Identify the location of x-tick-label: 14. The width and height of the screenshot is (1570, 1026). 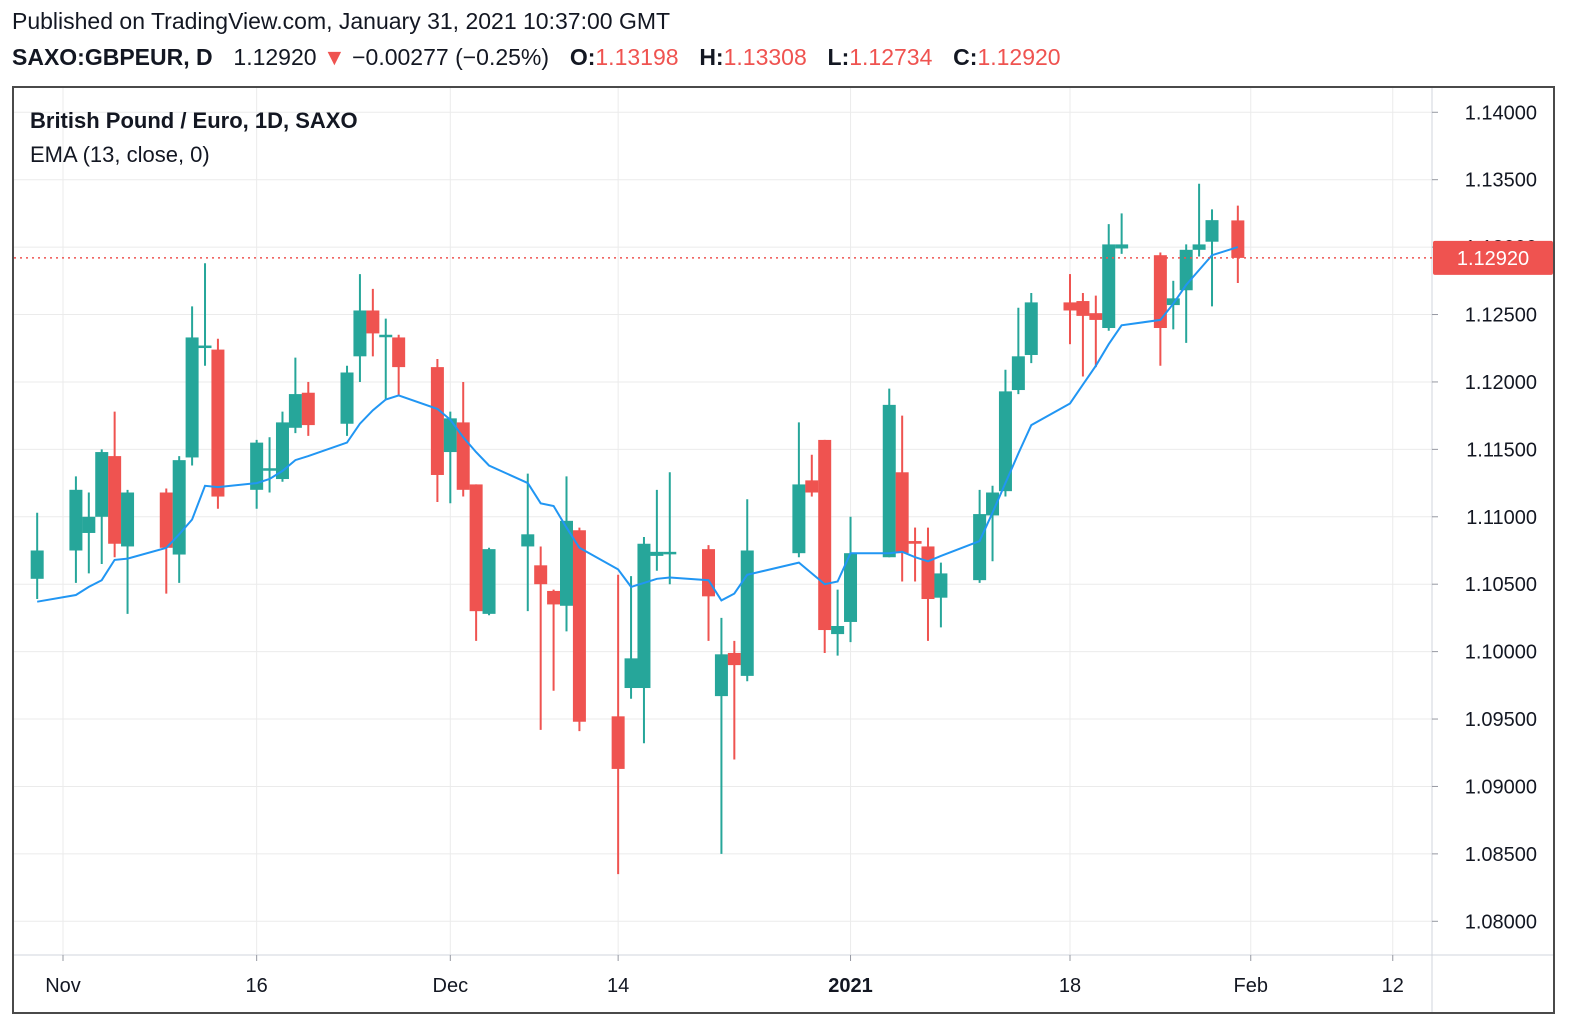
(618, 986).